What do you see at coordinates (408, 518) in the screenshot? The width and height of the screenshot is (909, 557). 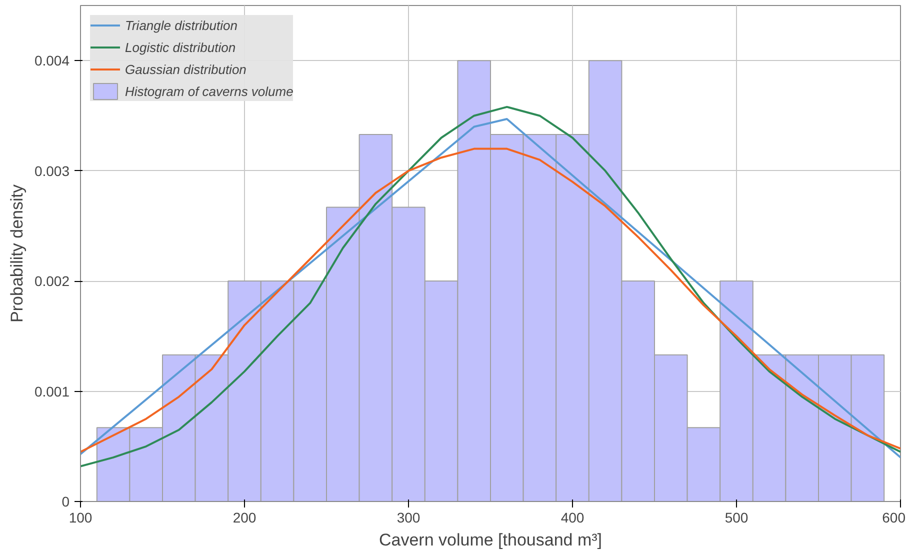 I see `x-tick-label: 300` at bounding box center [408, 518].